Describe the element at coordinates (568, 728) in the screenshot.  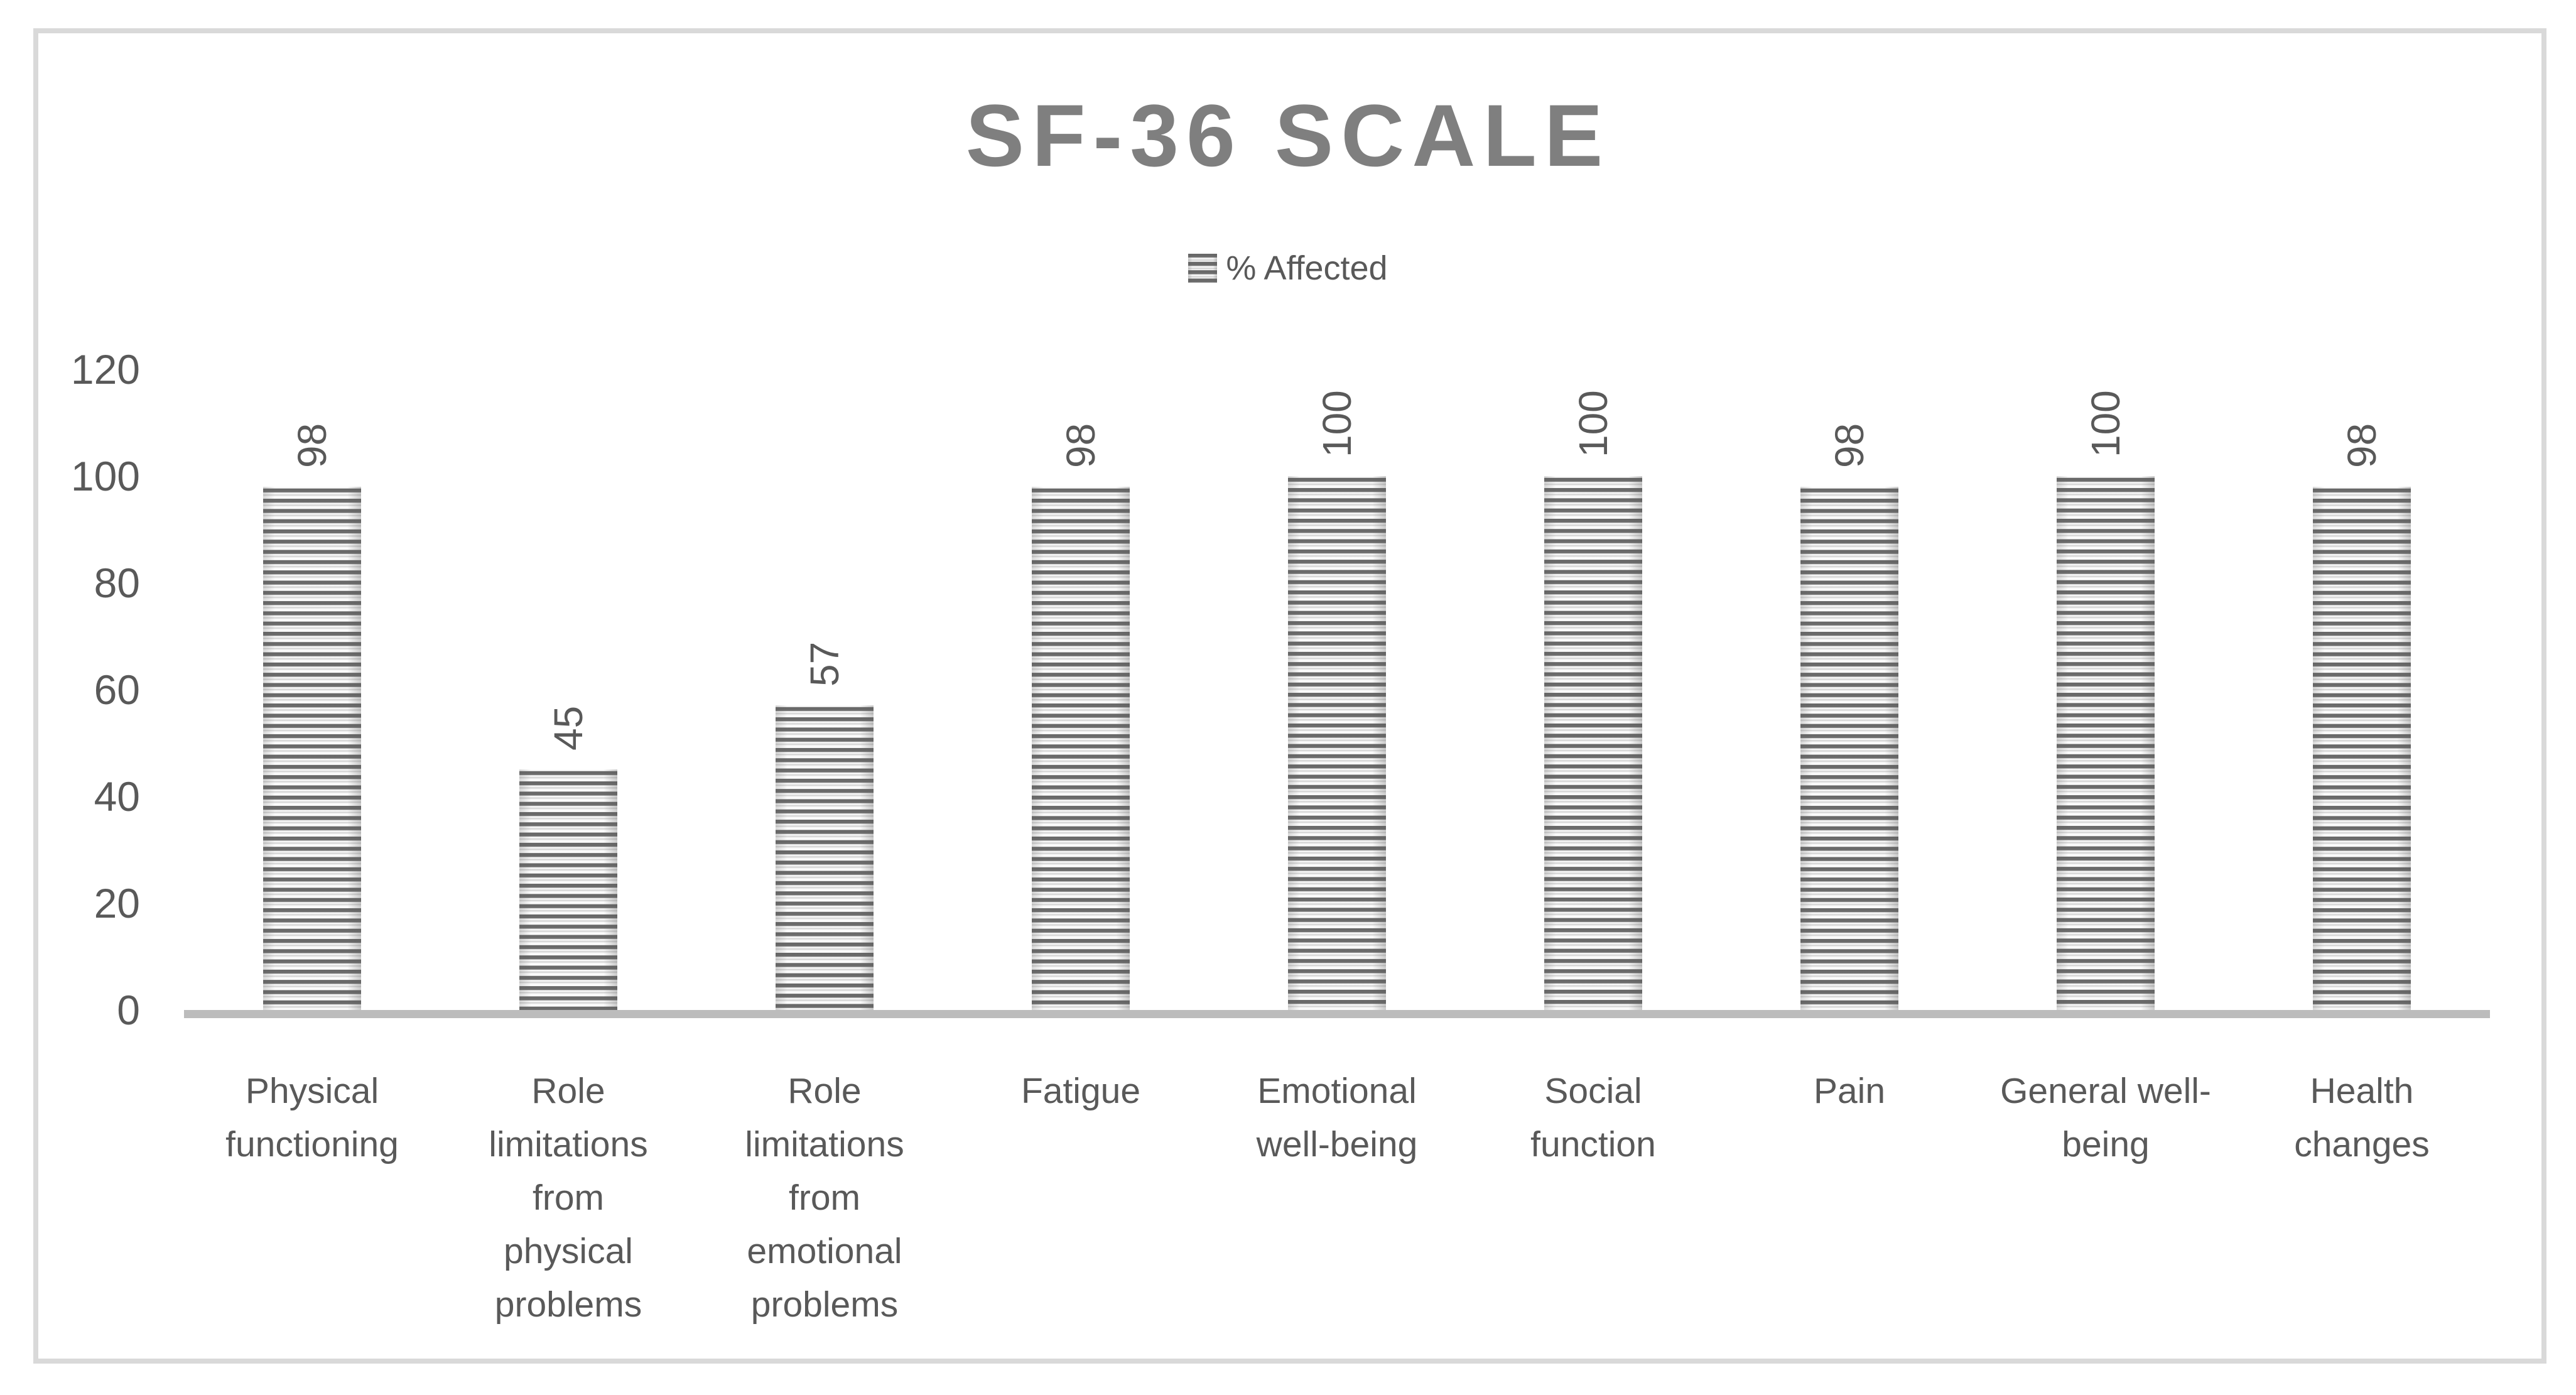
I see `bar-value-label: 45` at that location.